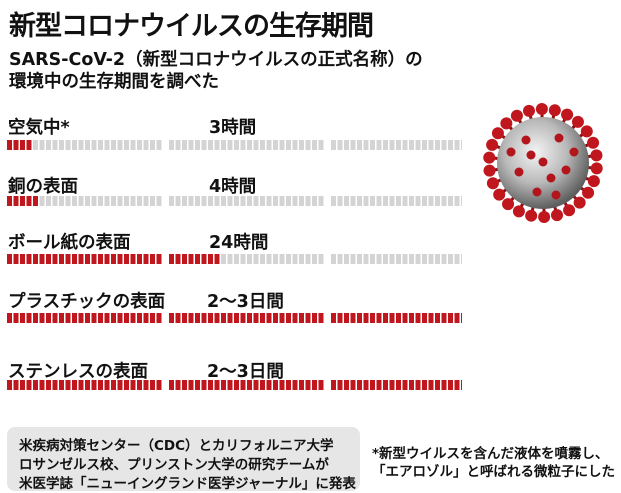 The image size is (621, 493). What do you see at coordinates (239, 243) in the screenshot?
I see `row-value-label: 24時間` at bounding box center [239, 243].